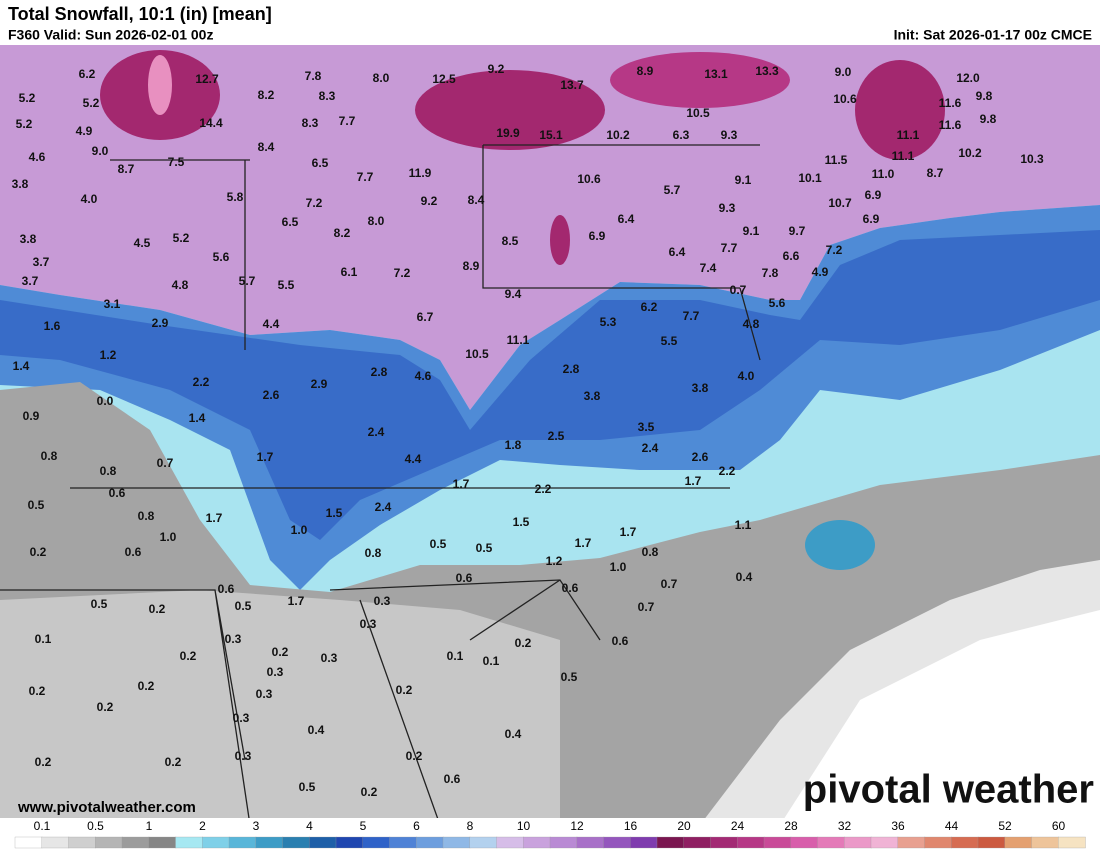 The height and width of the screenshot is (850, 1100). What do you see at coordinates (280, 707) in the screenshot?
I see `shade-light-gray` at bounding box center [280, 707].